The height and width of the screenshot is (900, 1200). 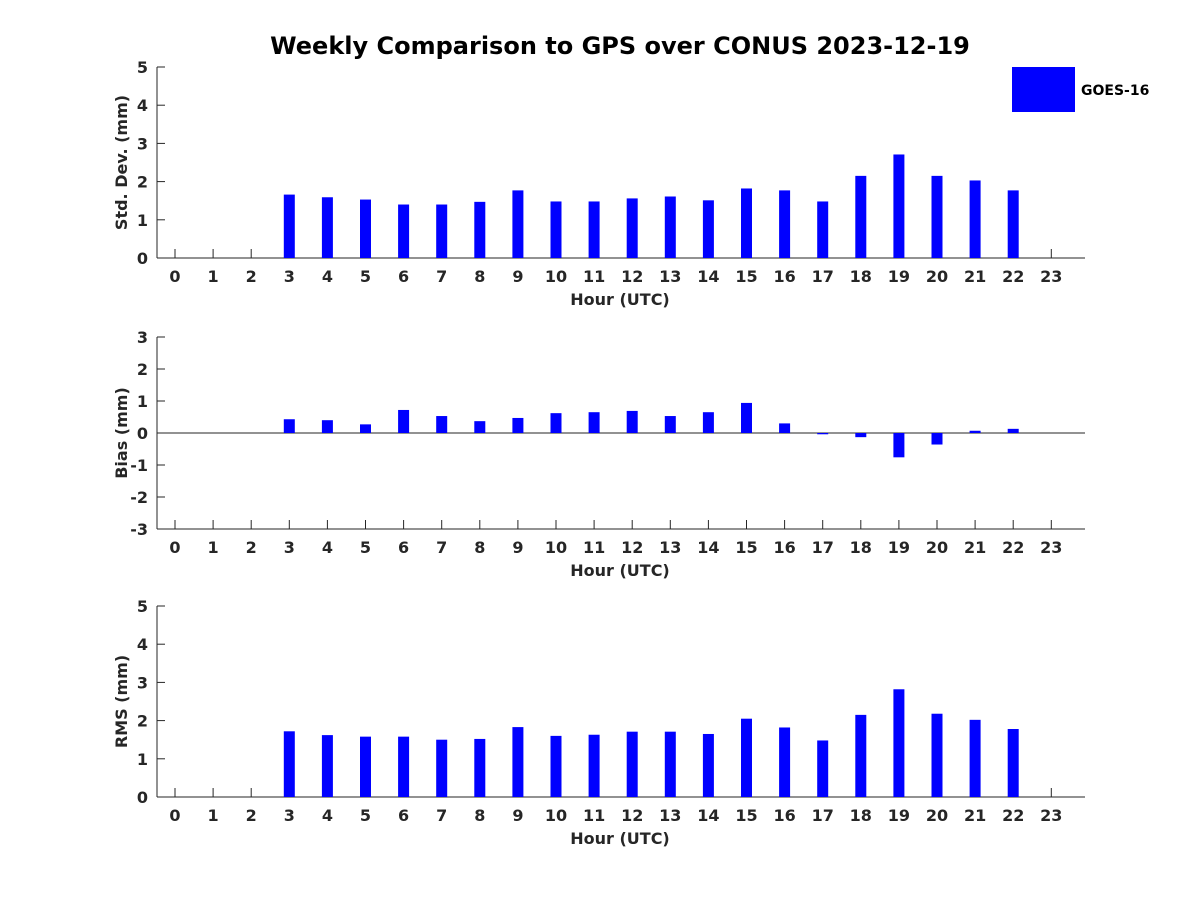 What do you see at coordinates (620, 570) in the screenshot?
I see `x-axis-label: Hour (UTC)` at bounding box center [620, 570].